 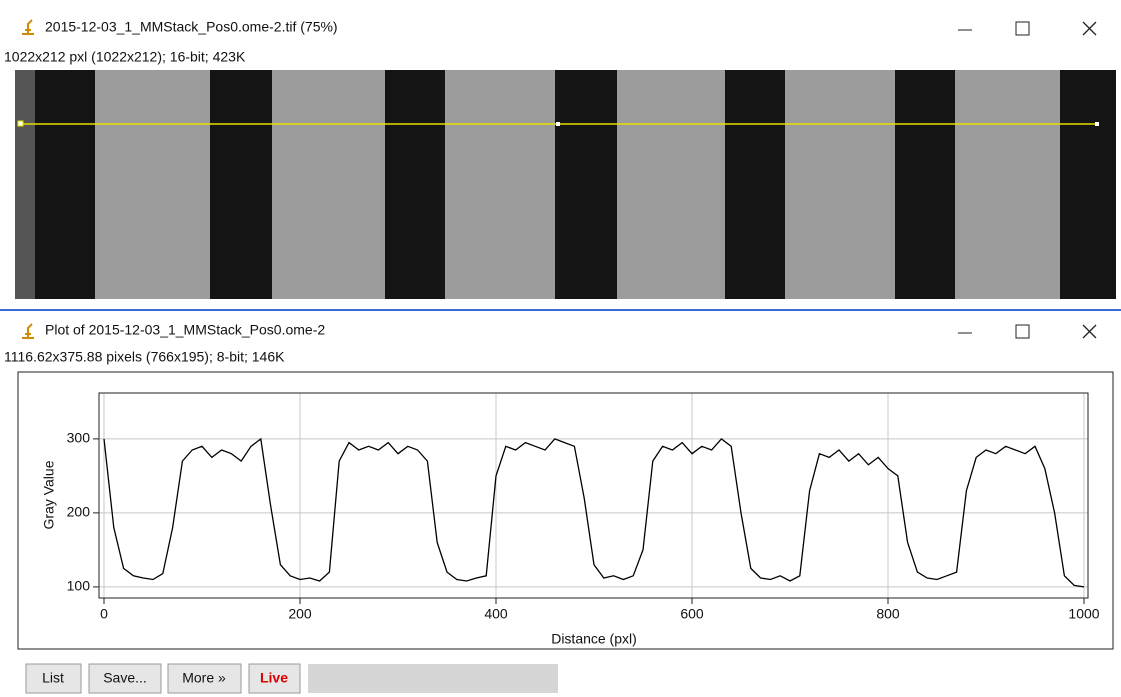 What do you see at coordinates (49, 494) in the screenshot?
I see `y-axis-label: Gray Value` at bounding box center [49, 494].